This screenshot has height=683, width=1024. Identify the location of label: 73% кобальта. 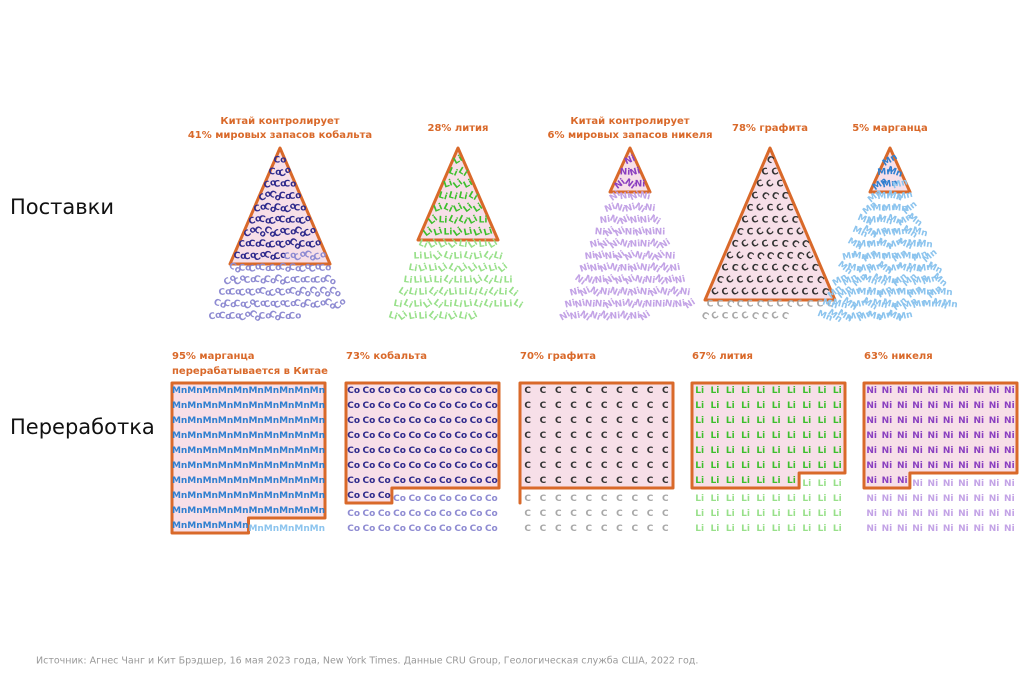
(386, 356).